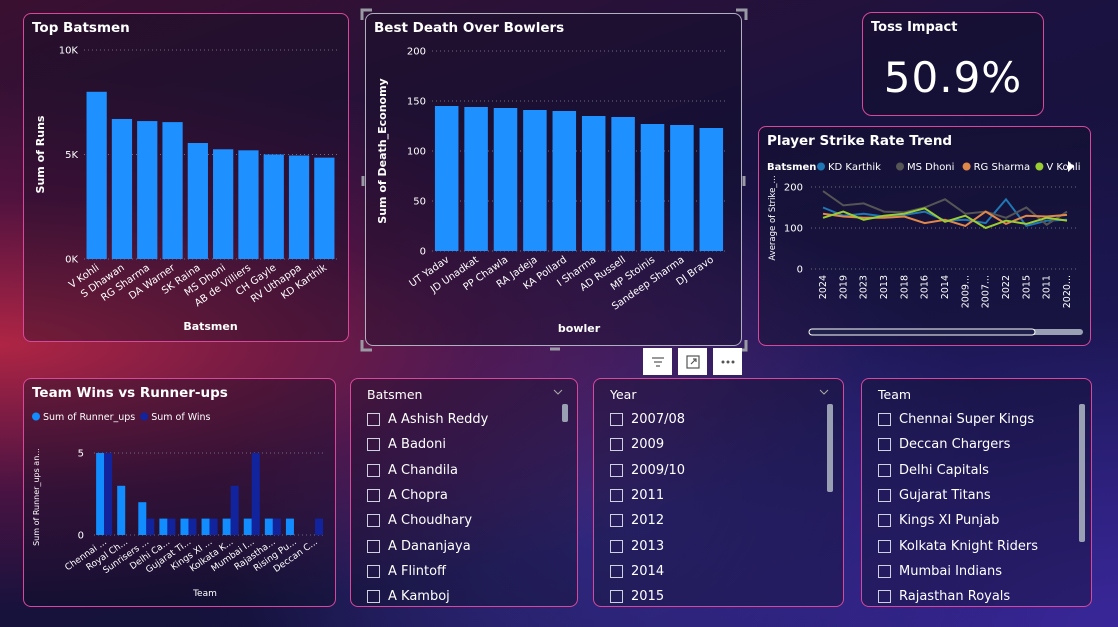 This screenshot has width=1118, height=627. What do you see at coordinates (692, 361) in the screenshot?
I see `focus-mode-button` at bounding box center [692, 361].